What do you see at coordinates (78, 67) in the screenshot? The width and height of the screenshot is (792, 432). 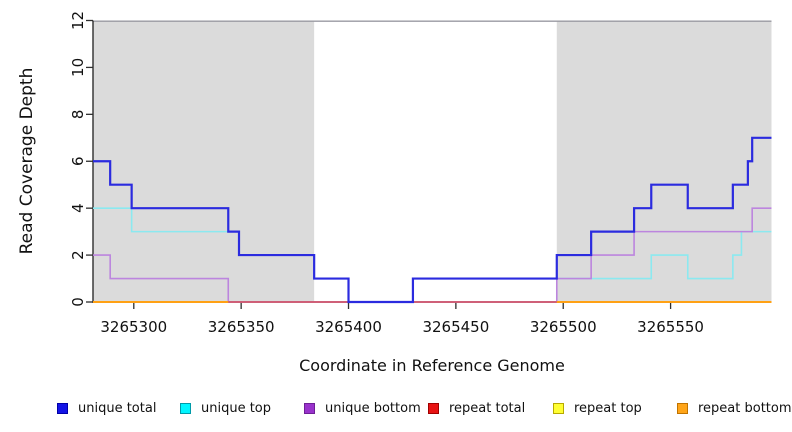 I see `y-tick-label: 10` at bounding box center [78, 67].